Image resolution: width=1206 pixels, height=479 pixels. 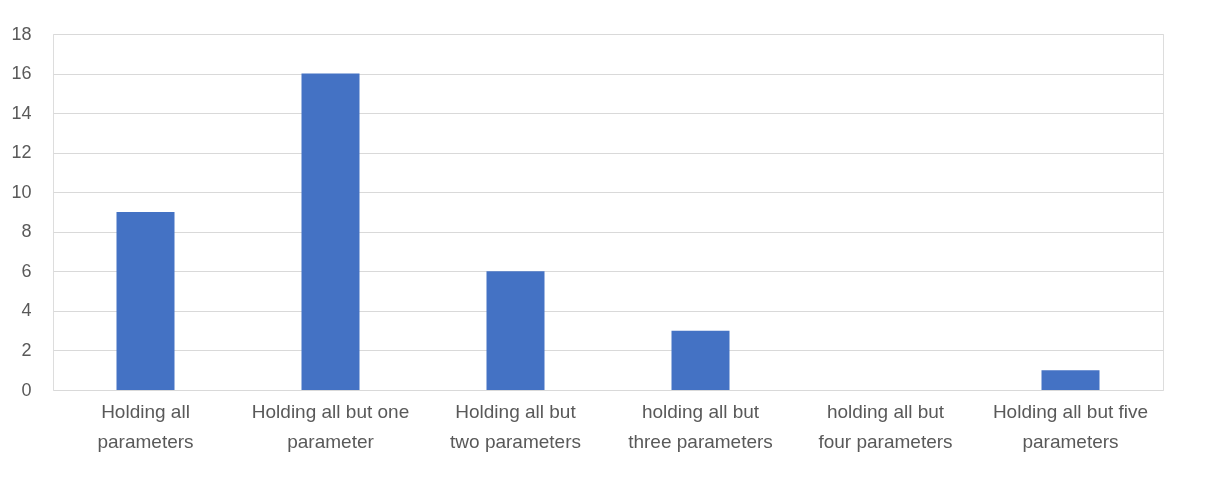 What do you see at coordinates (21, 33) in the screenshot?
I see `y-tick-label: 18` at bounding box center [21, 33].